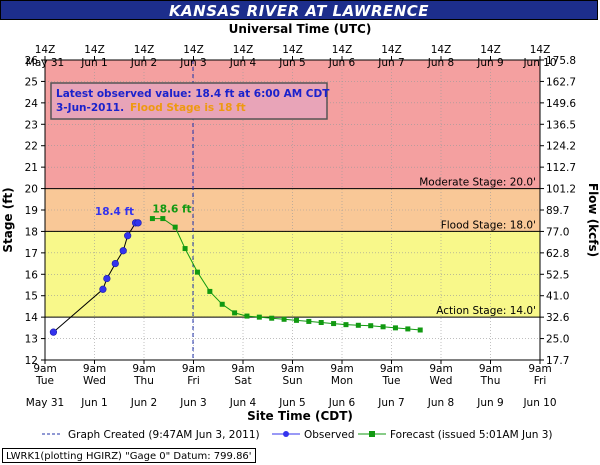 The width and height of the screenshot is (600, 465). What do you see at coordinates (557, 254) in the screenshot?
I see `right-tick-label: 62.8` at bounding box center [557, 254].